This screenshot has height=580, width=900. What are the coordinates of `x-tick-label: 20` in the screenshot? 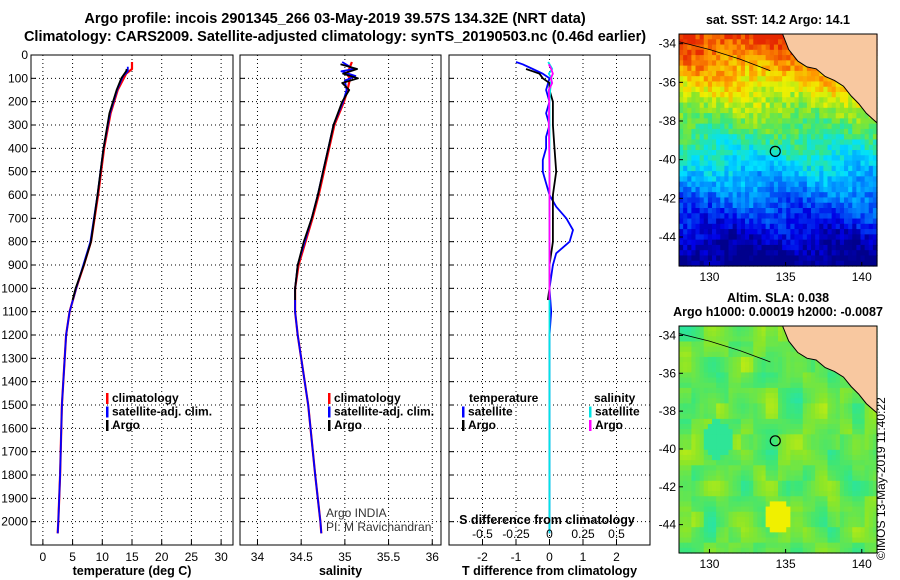 It's located at (162, 557).